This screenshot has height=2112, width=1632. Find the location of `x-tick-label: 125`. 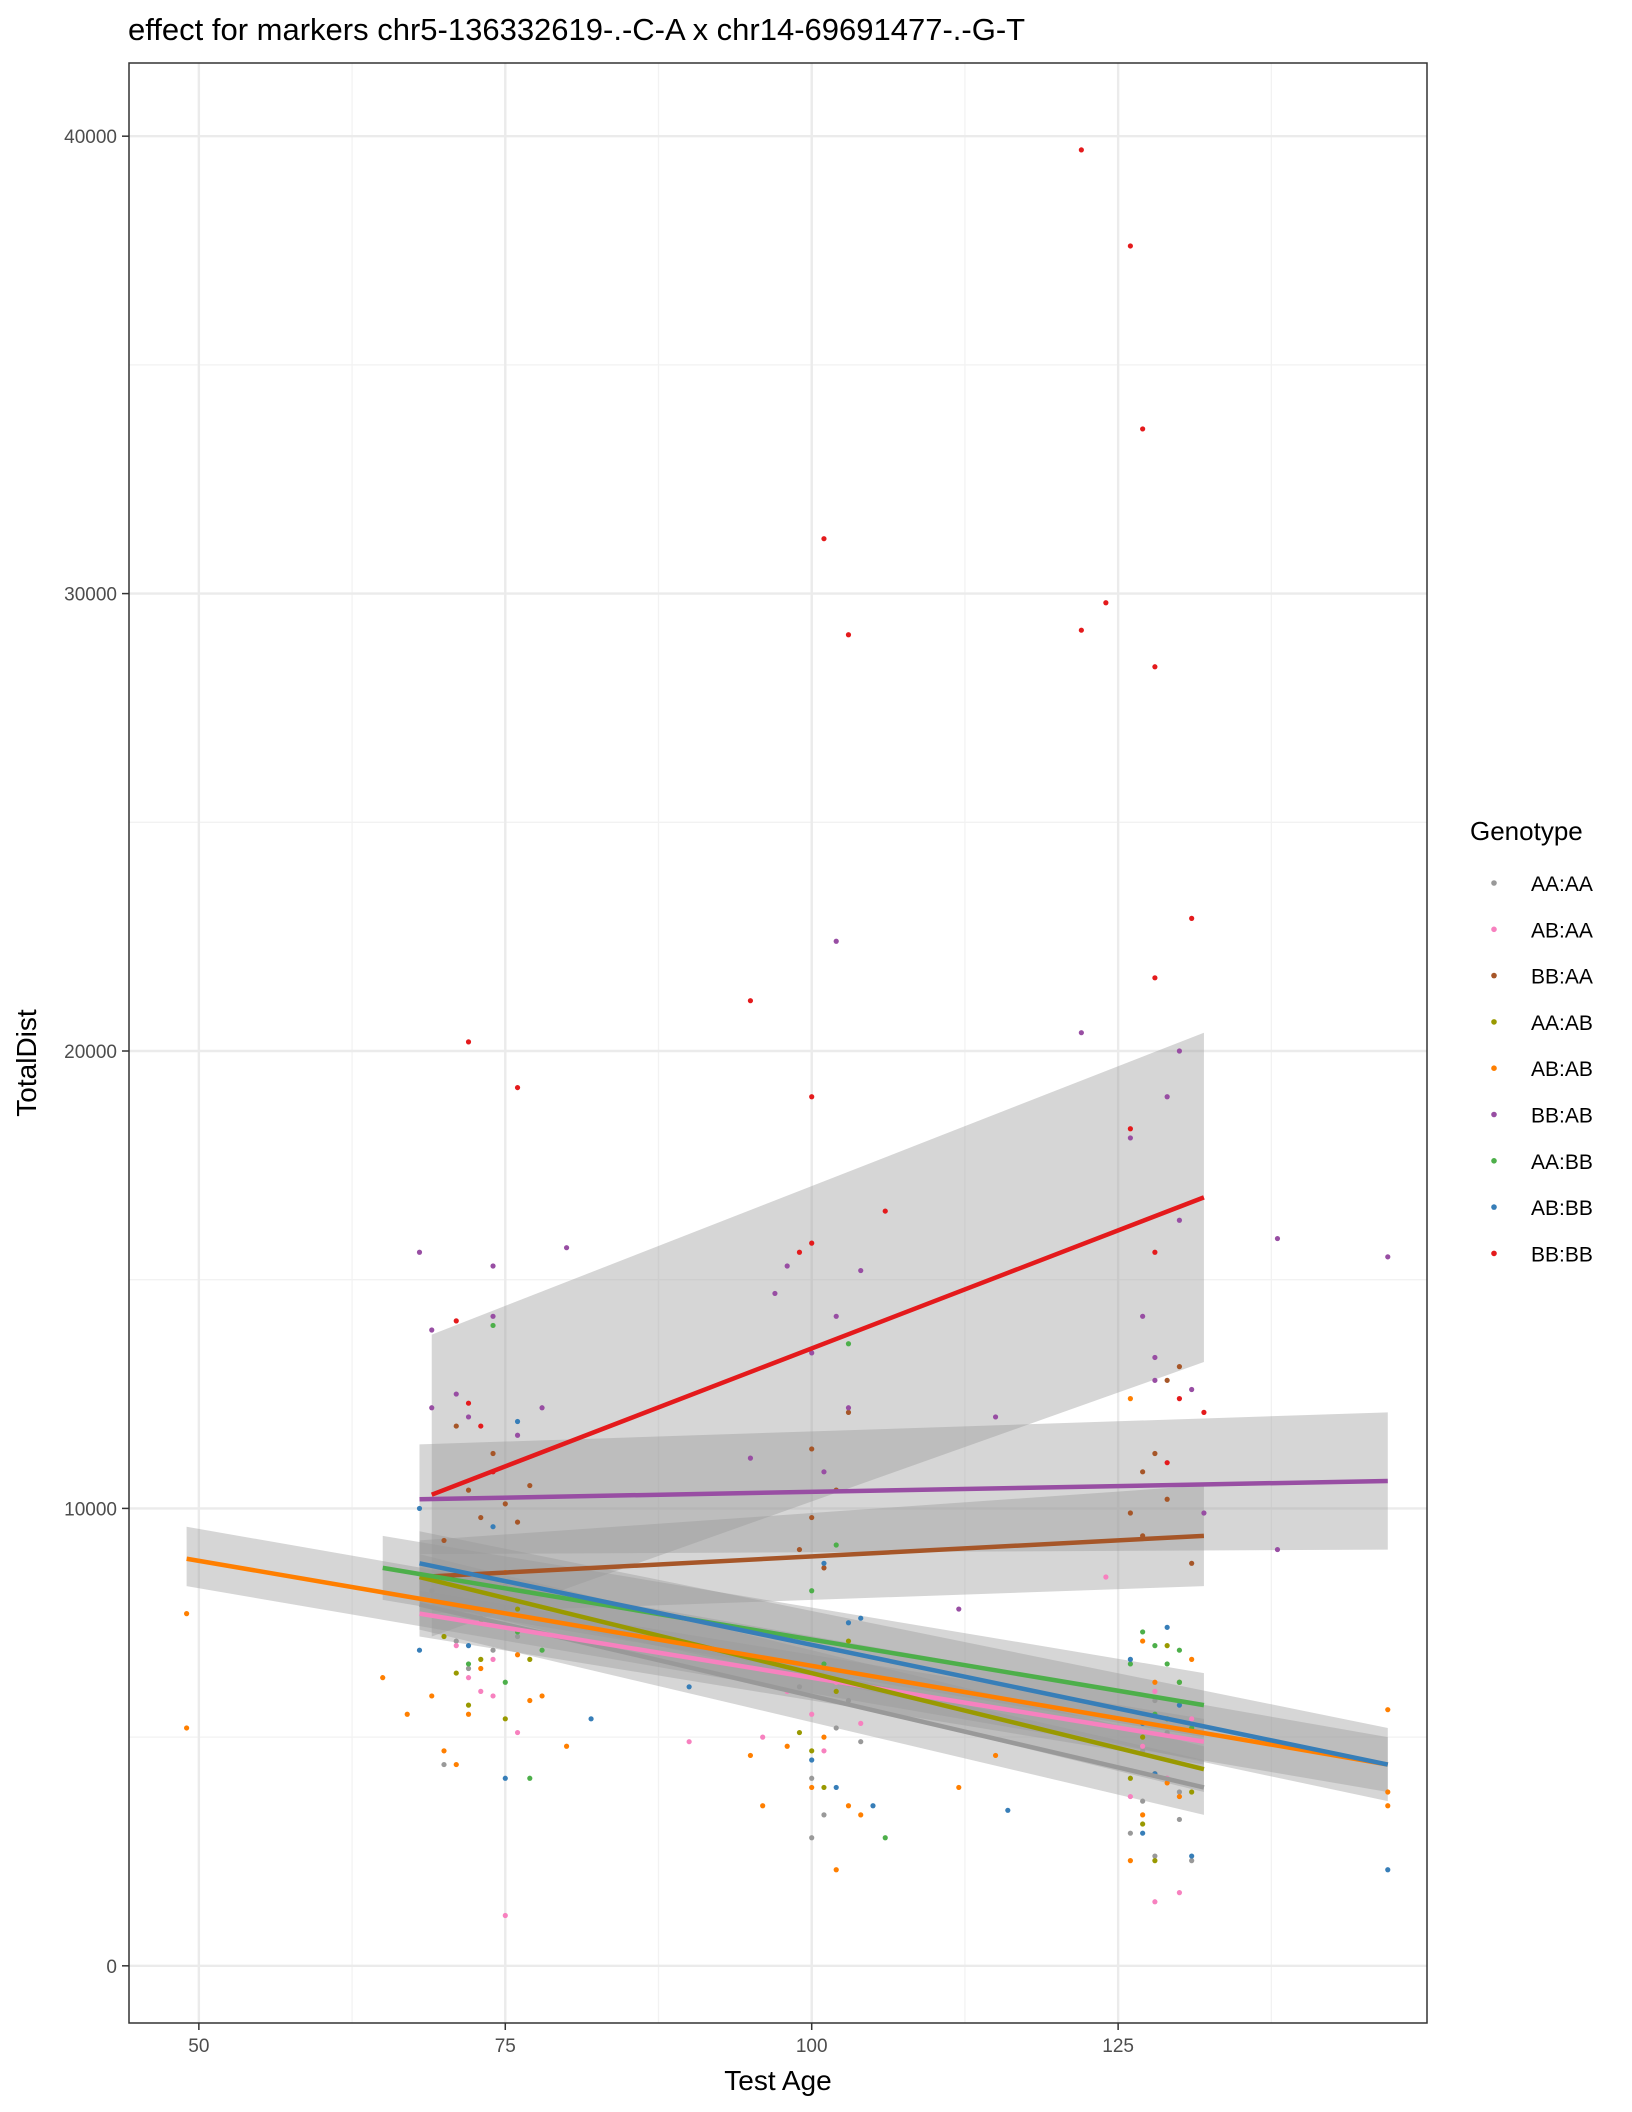

x-tick-label: 125 is located at coordinates (1118, 2046).